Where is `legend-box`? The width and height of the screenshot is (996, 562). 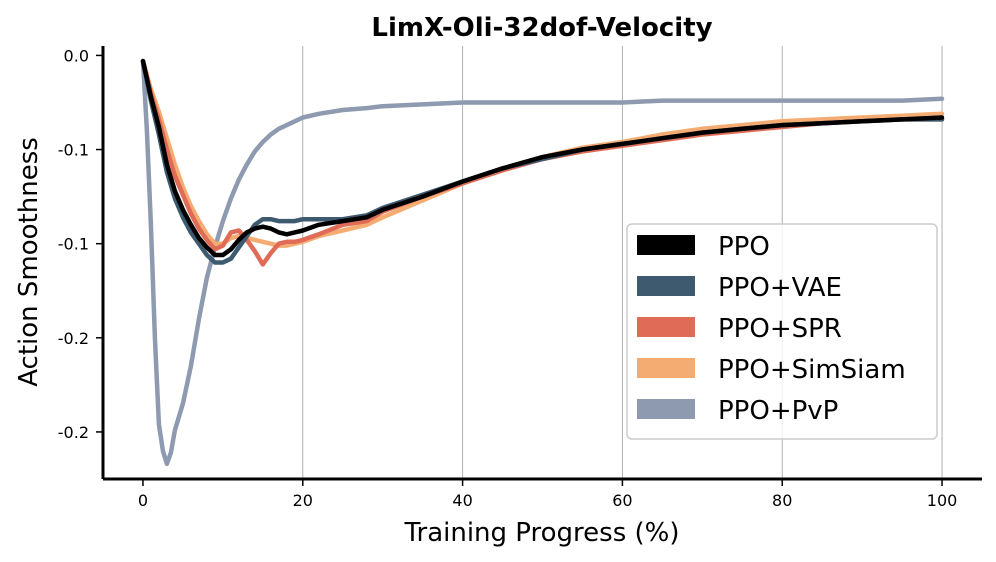 legend-box is located at coordinates (782, 331).